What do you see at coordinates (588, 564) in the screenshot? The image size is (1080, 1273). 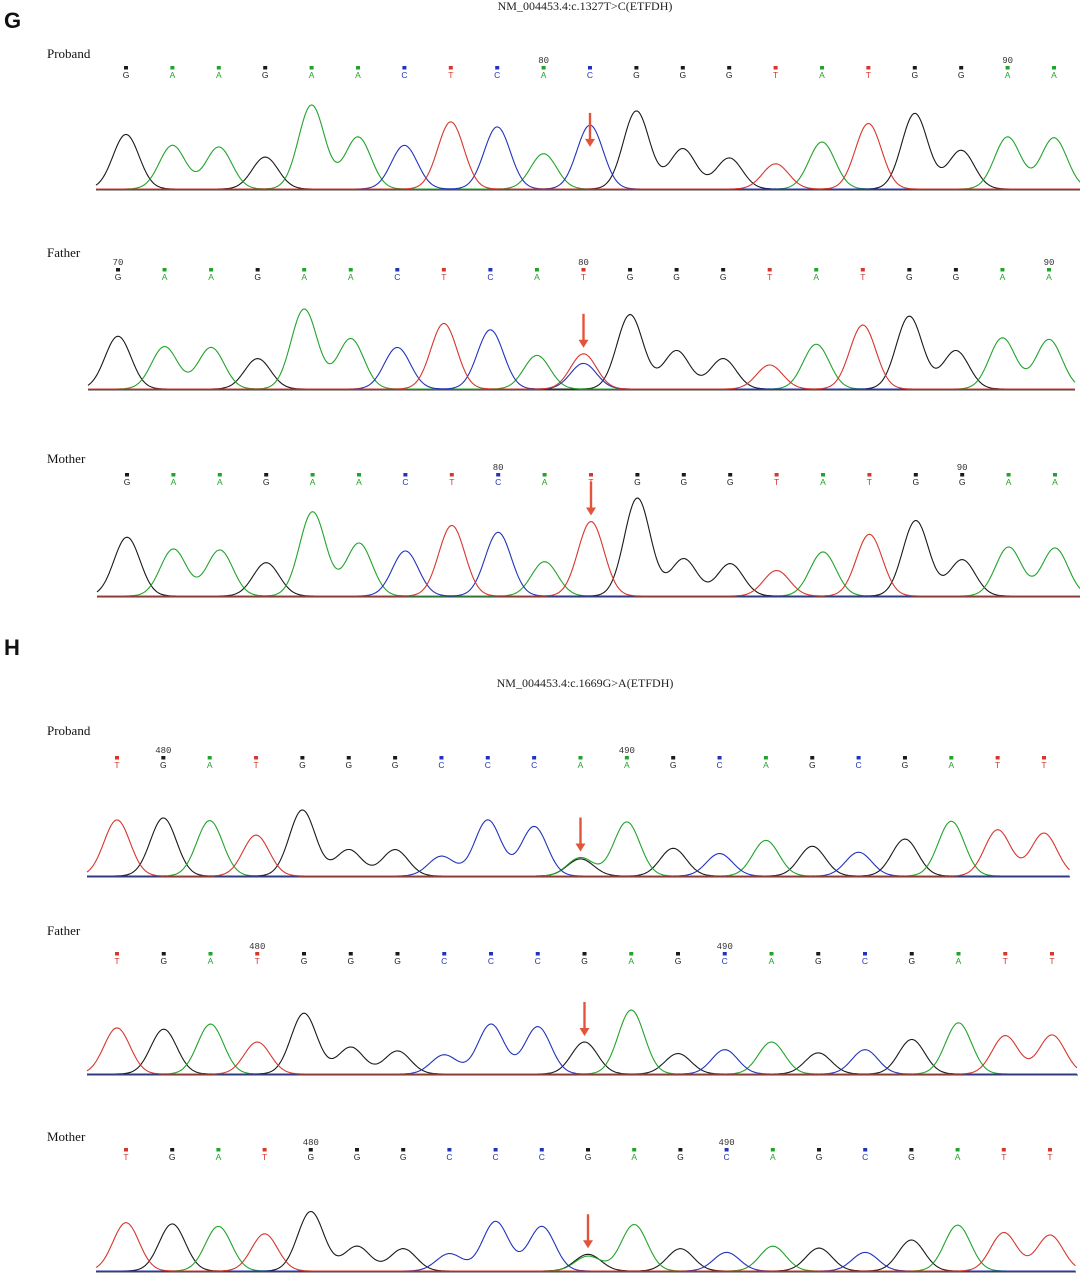 I see `trace-c` at bounding box center [588, 564].